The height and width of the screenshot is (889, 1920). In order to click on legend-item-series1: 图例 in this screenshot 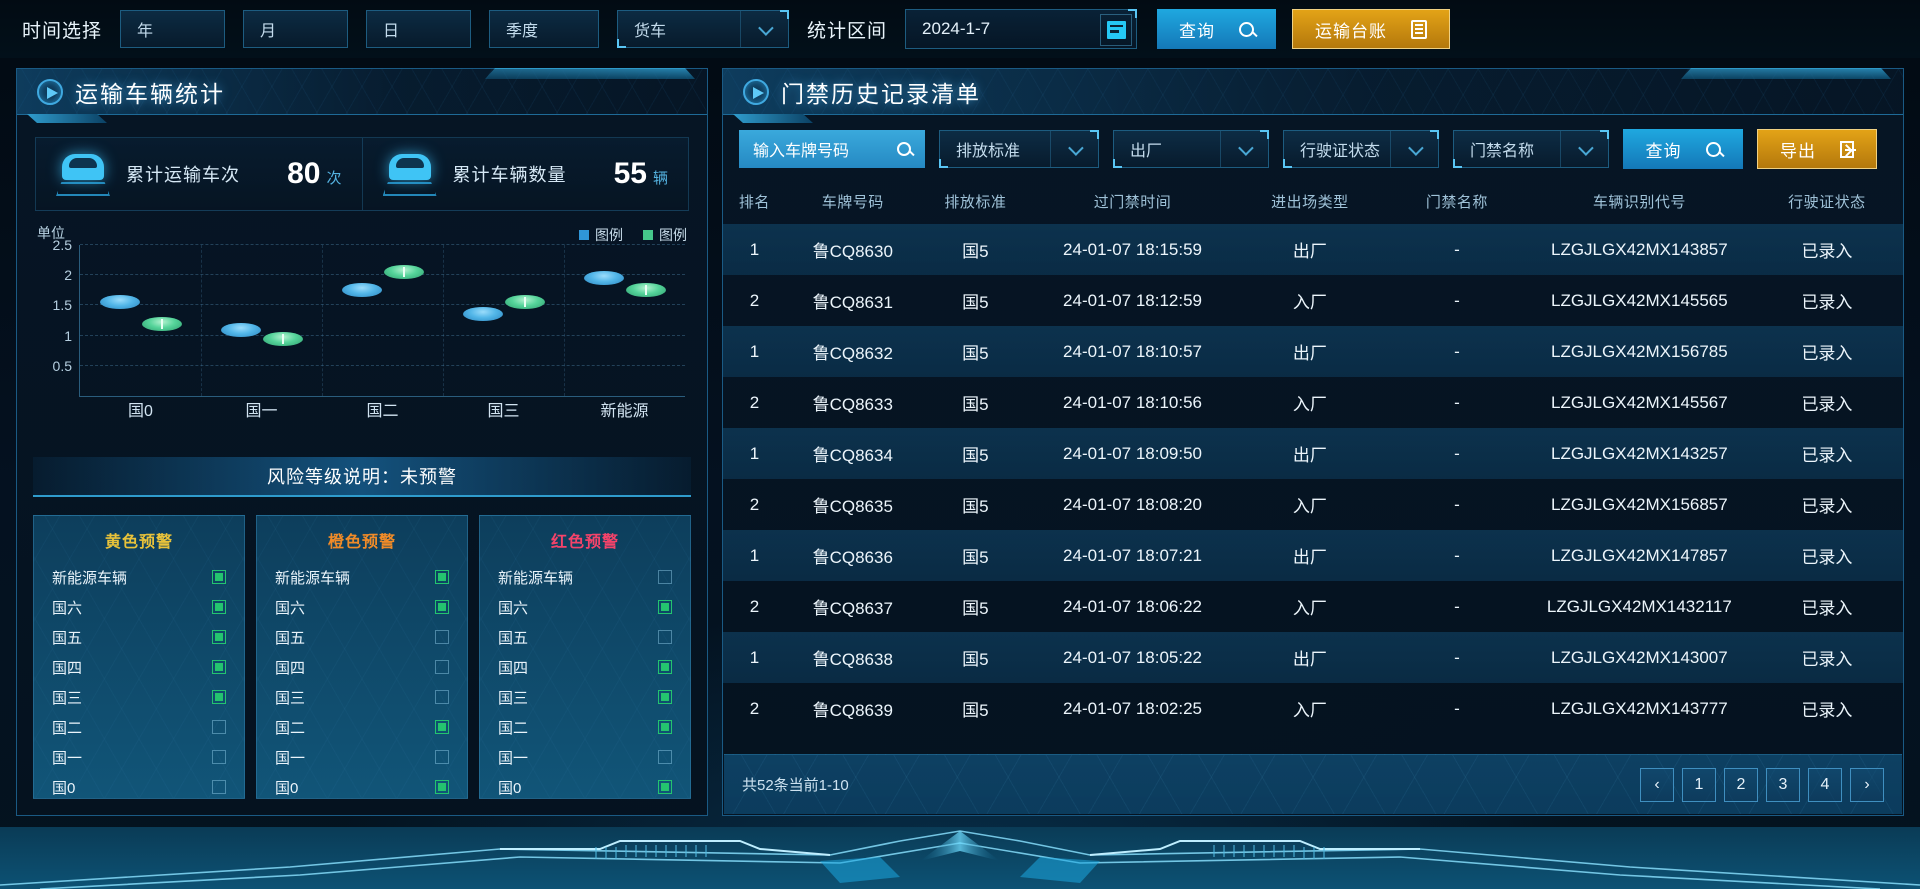, I will do `click(601, 235)`.